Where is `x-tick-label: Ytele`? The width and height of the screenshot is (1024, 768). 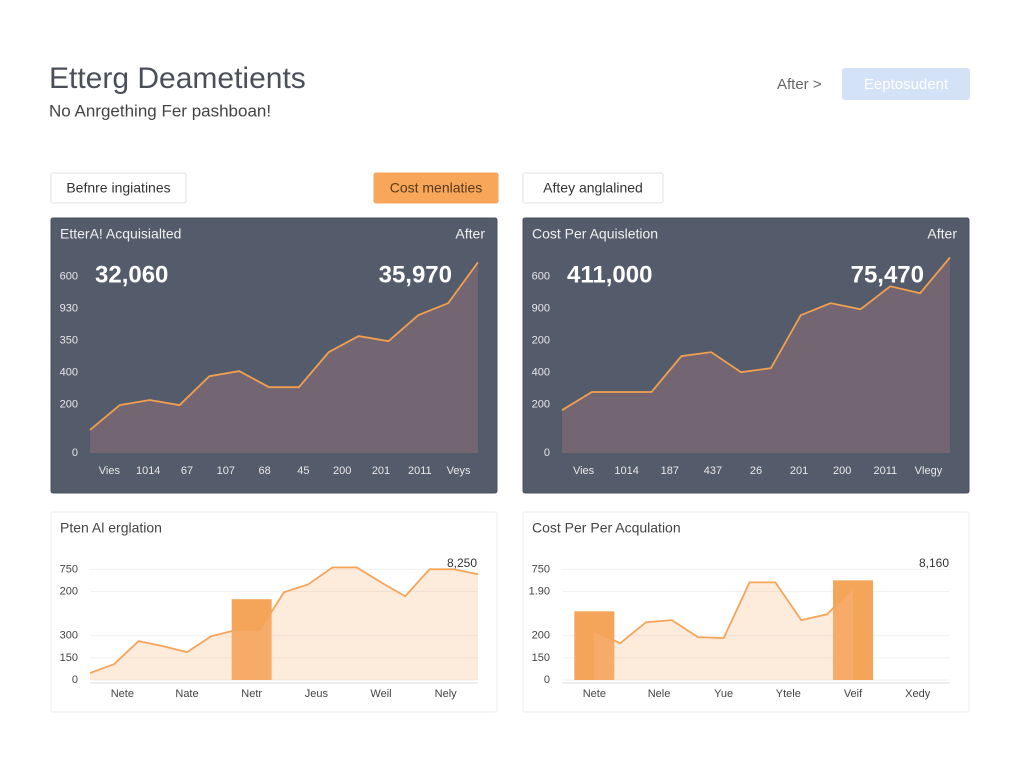
x-tick-label: Ytele is located at coordinates (788, 694).